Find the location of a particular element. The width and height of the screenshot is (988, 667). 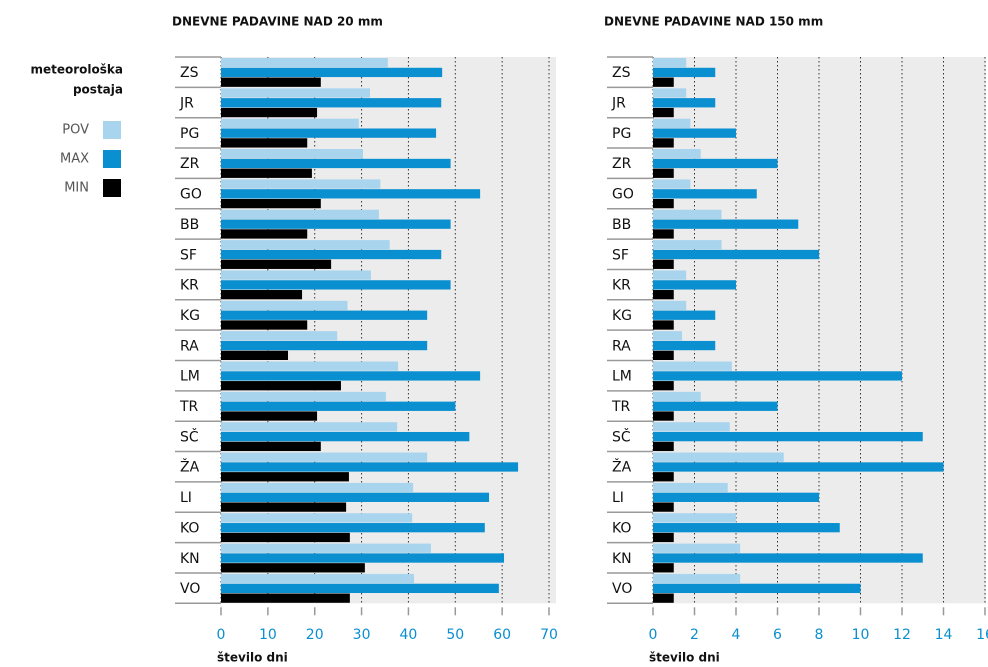

x-tick-label: 2 is located at coordinates (694, 635).